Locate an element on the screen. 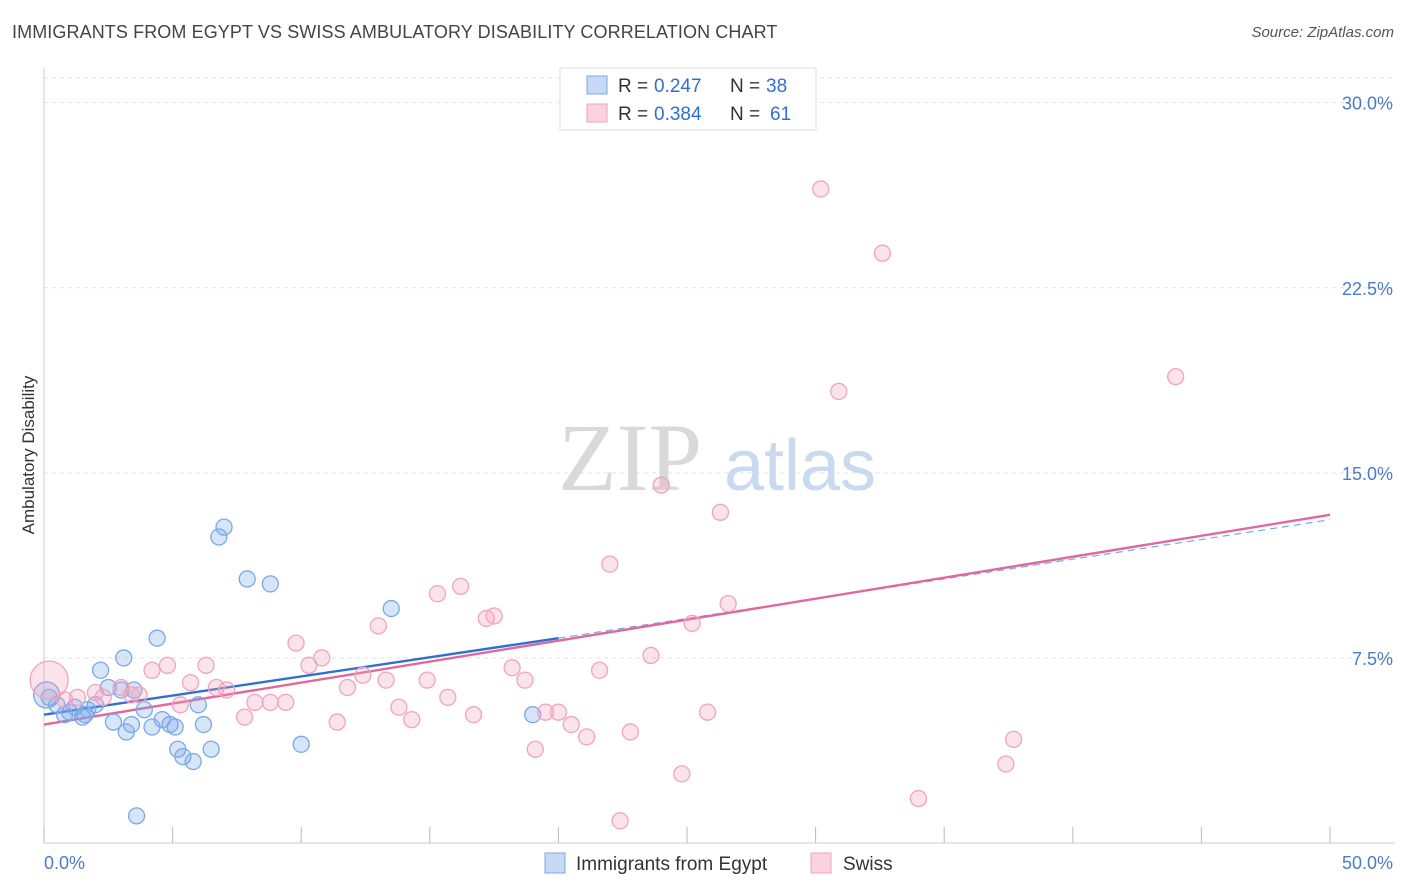 This screenshot has height=892, width=1406. y-tick-label: 15.0% is located at coordinates (1367, 474).